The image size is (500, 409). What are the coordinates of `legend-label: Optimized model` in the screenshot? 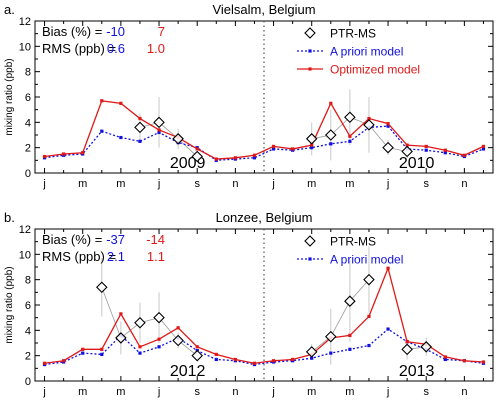 It's located at (375, 70).